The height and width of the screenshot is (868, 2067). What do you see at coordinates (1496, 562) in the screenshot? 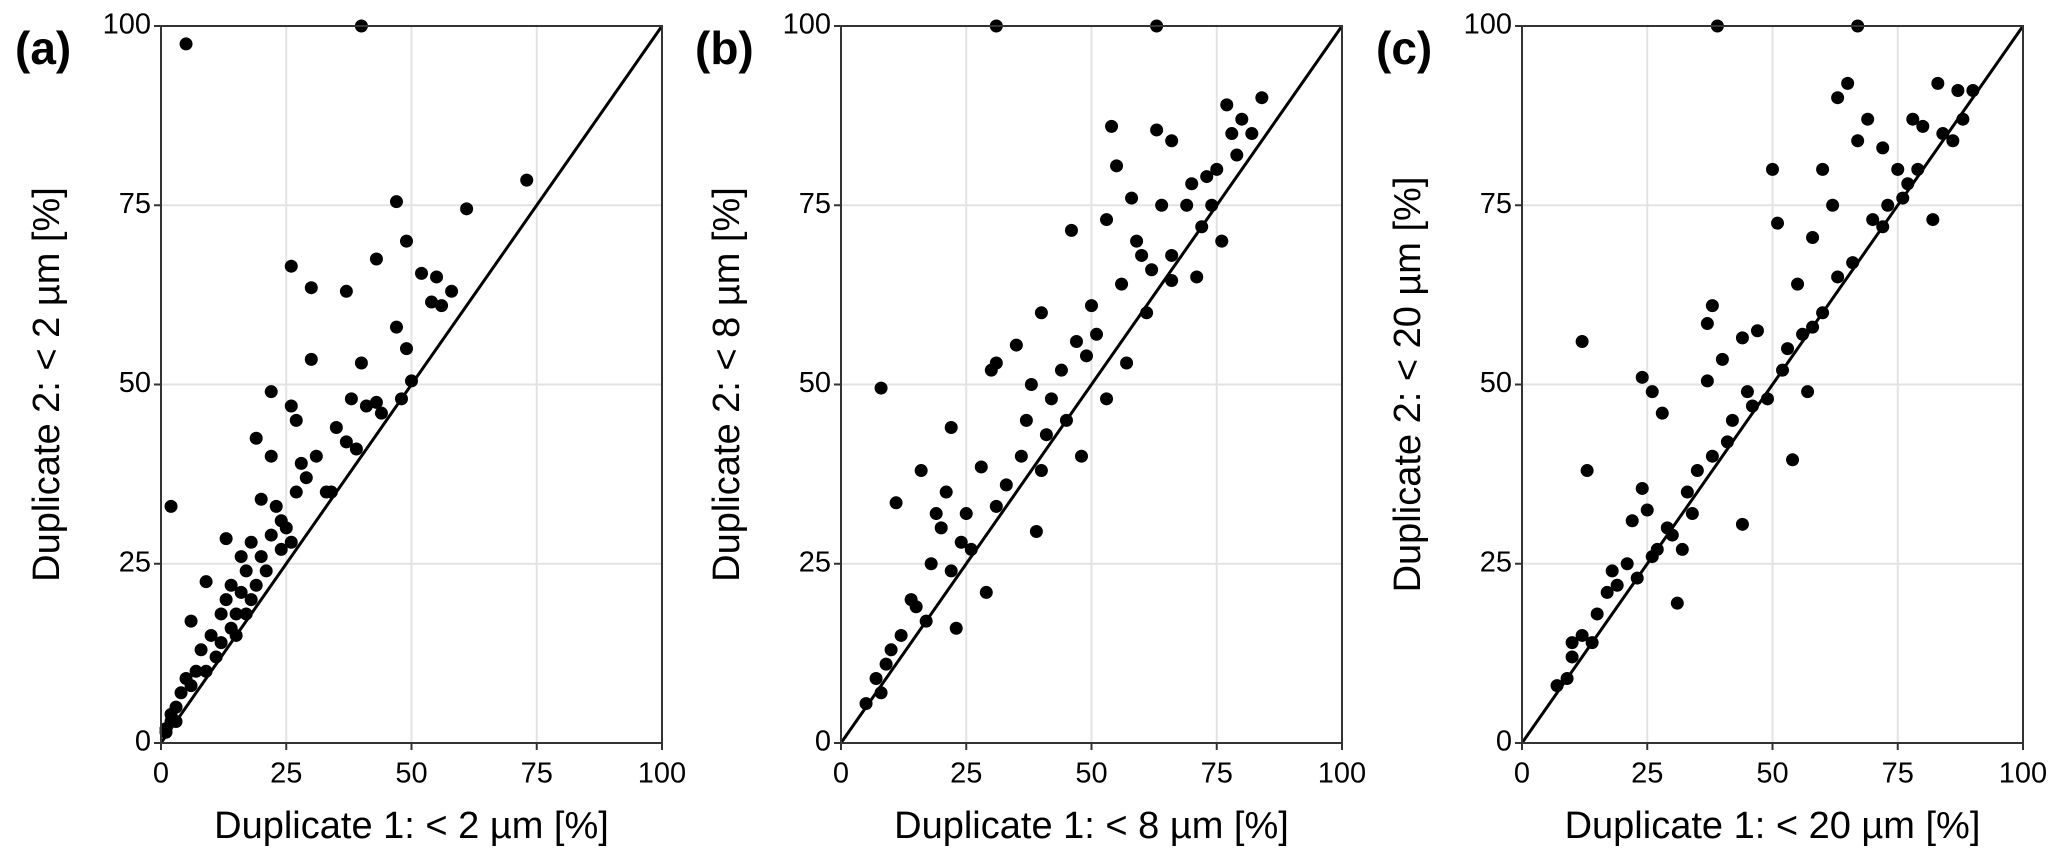
I see `y-tick-label: 25` at bounding box center [1496, 562].